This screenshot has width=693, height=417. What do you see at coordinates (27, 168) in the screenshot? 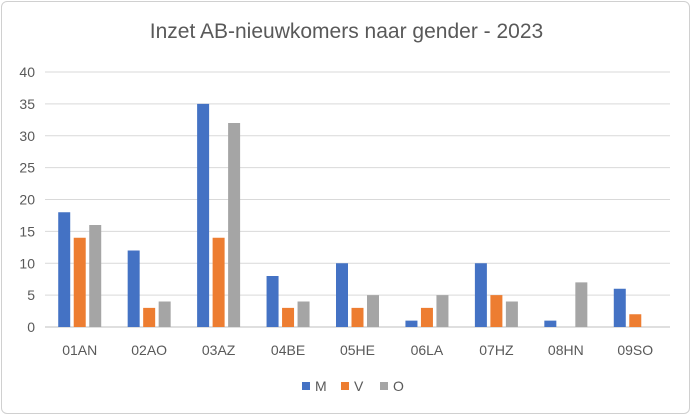
I see `y-tick-label: 25` at bounding box center [27, 168].